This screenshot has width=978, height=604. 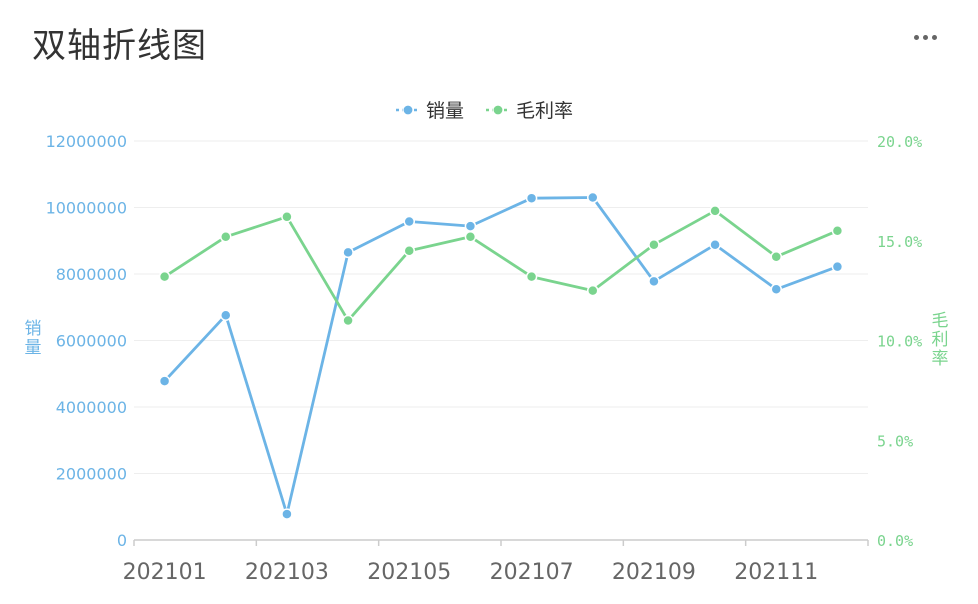 What do you see at coordinates (91, 341) in the screenshot?
I see `y-left-tick-label: 6000000` at bounding box center [91, 341].